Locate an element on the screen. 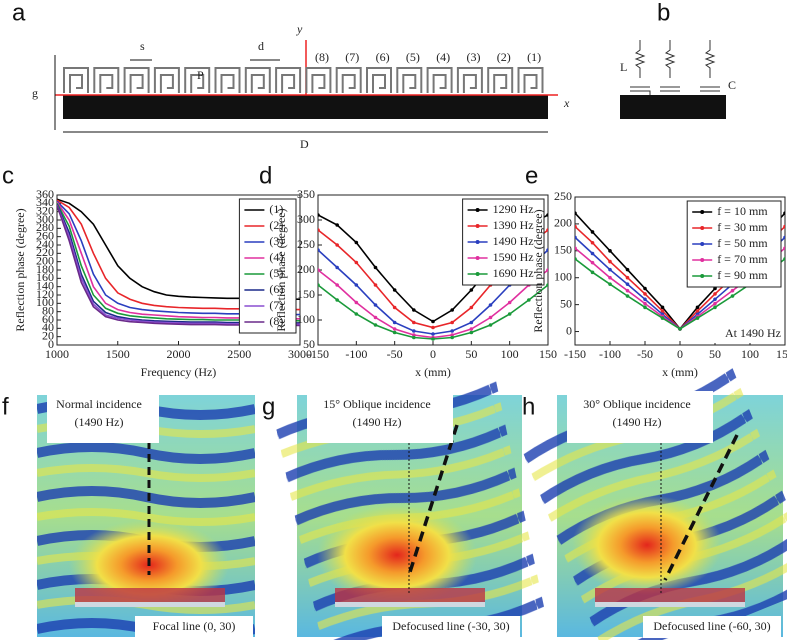  dim-label: s is located at coordinates (142, 46).